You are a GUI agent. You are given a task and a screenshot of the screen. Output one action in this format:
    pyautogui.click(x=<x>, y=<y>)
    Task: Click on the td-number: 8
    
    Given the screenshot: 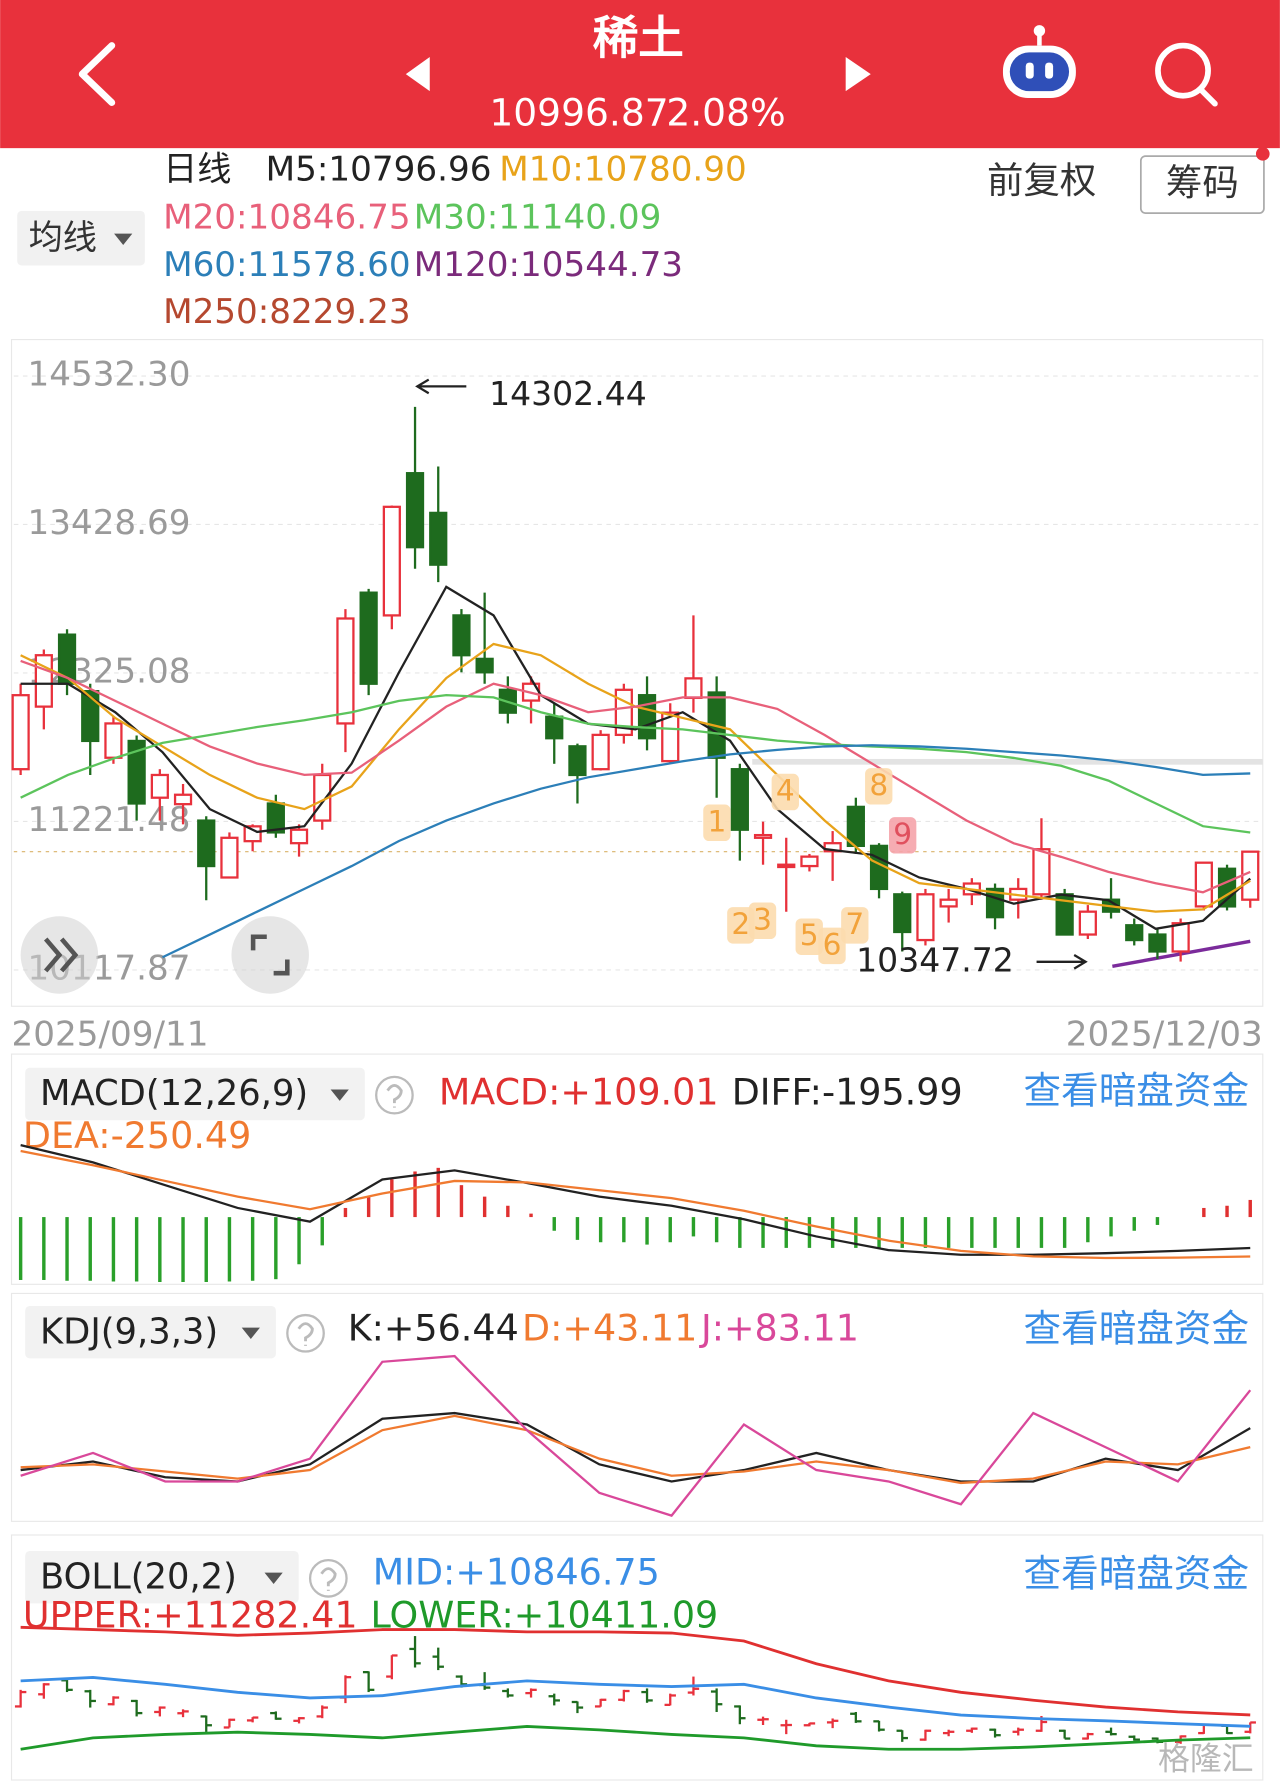 What is the action you would take?
    pyautogui.click(x=878, y=785)
    